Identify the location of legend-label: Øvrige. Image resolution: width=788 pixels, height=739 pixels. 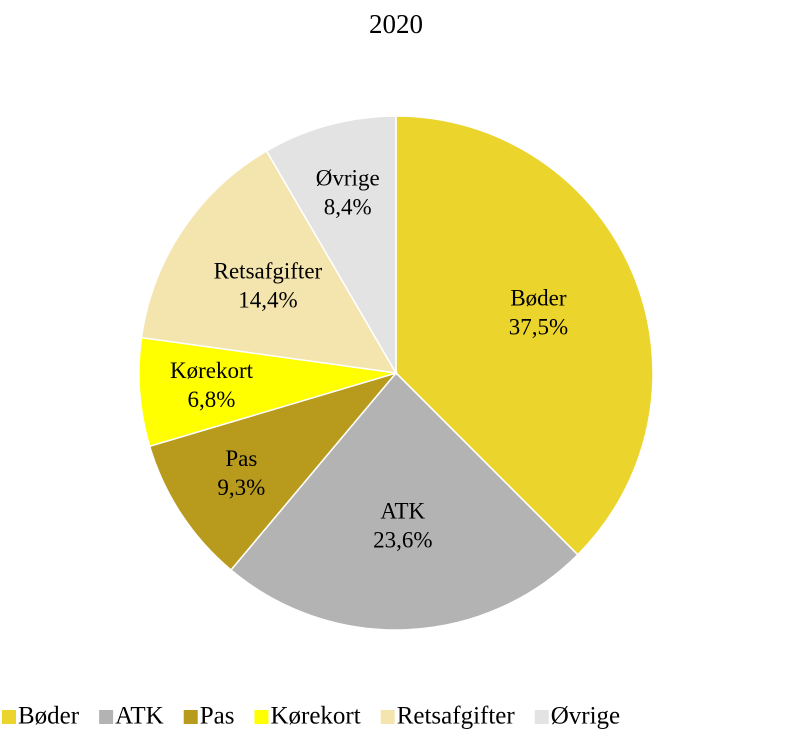
(585, 716).